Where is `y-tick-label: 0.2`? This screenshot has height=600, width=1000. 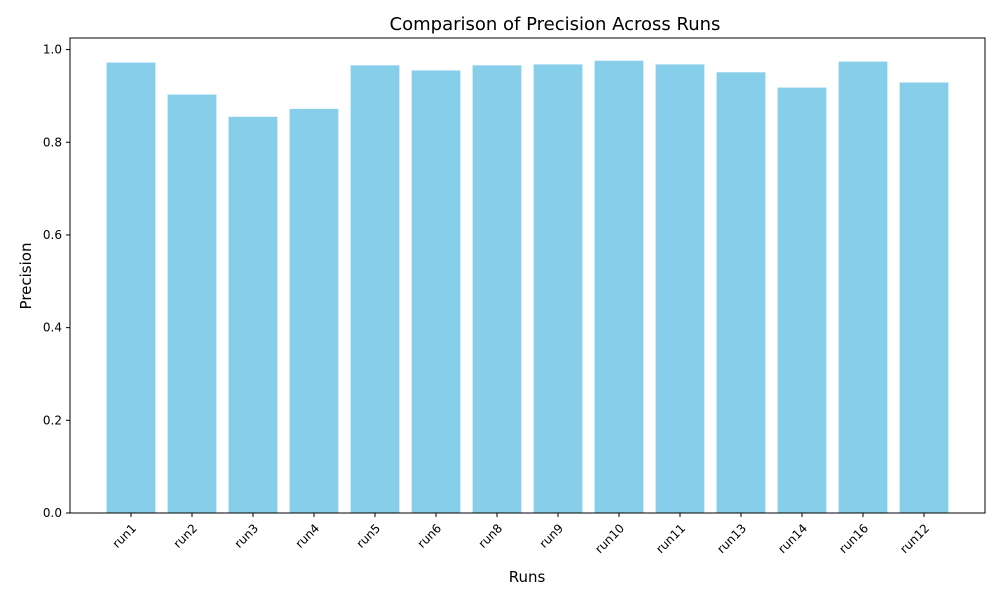 y-tick-label: 0.2 is located at coordinates (52, 420).